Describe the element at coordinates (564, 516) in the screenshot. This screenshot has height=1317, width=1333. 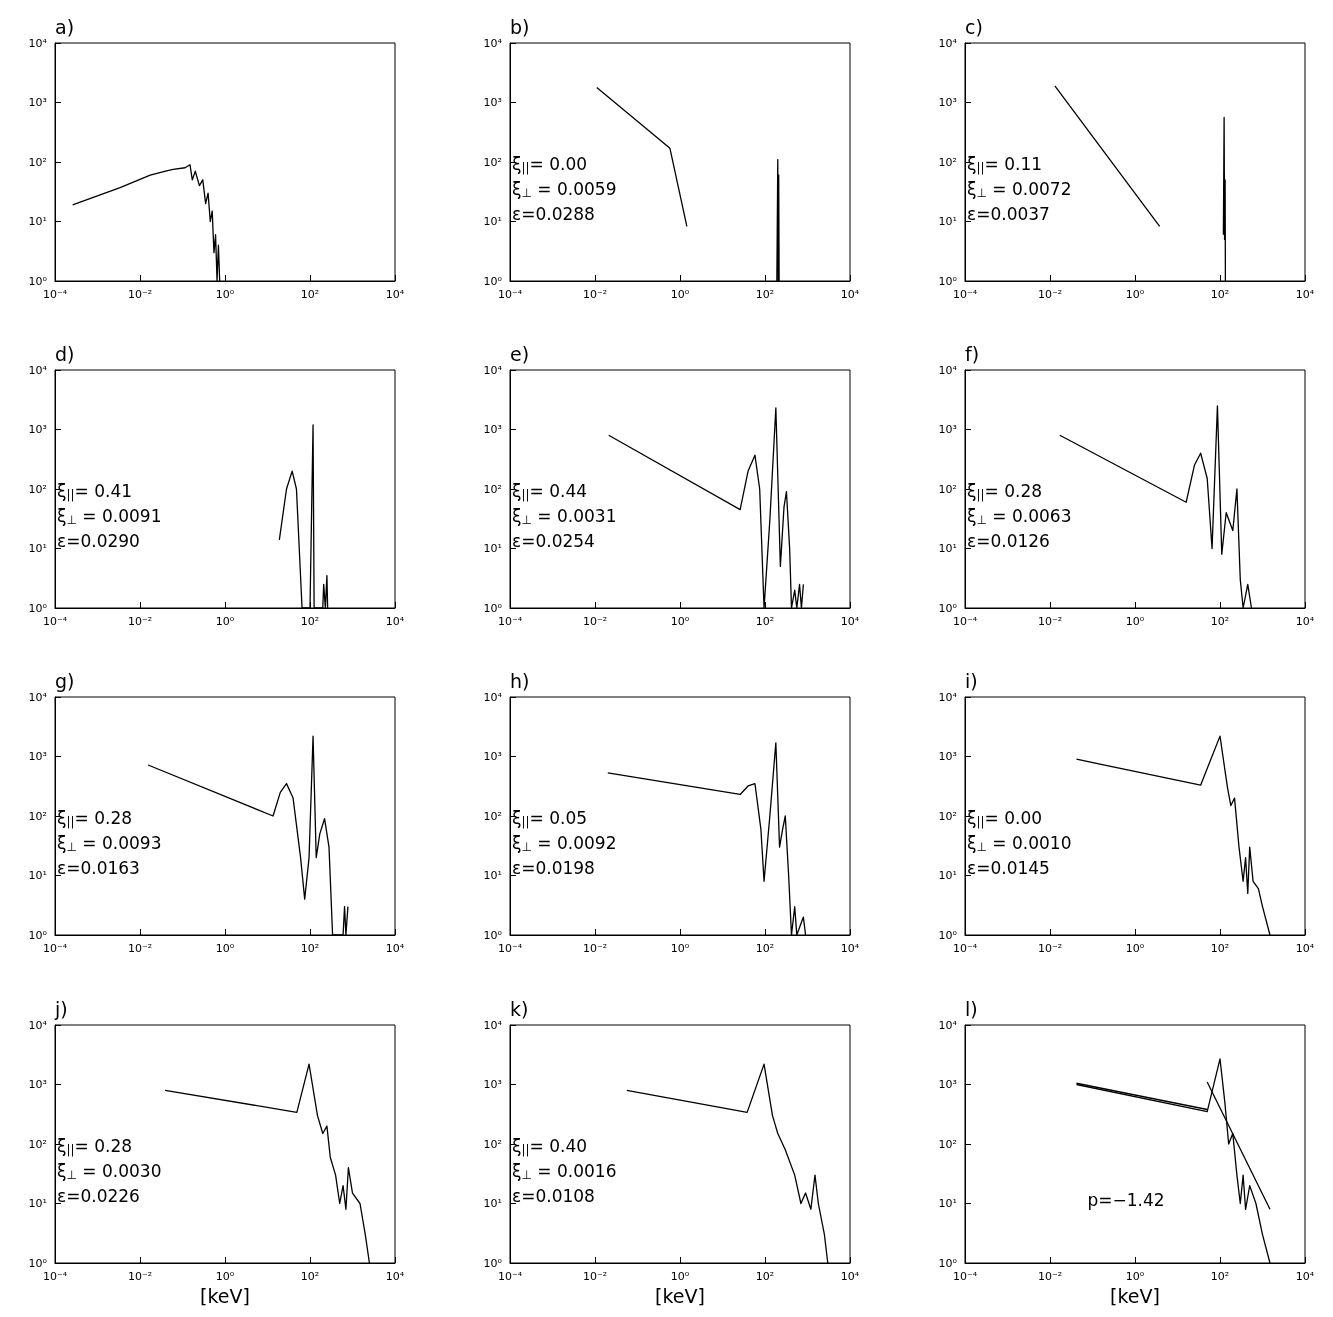
I see `annotation: ξ⊥ = 0.0031` at that location.